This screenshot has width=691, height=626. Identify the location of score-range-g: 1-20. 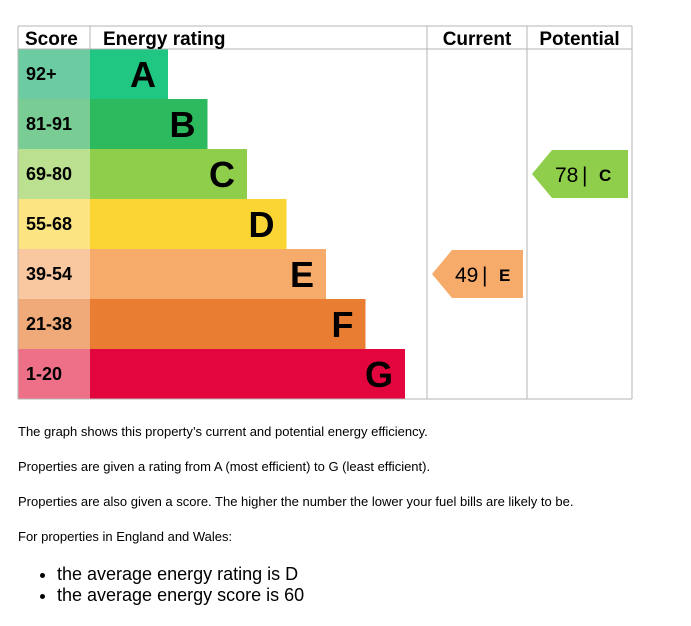
(44, 374).